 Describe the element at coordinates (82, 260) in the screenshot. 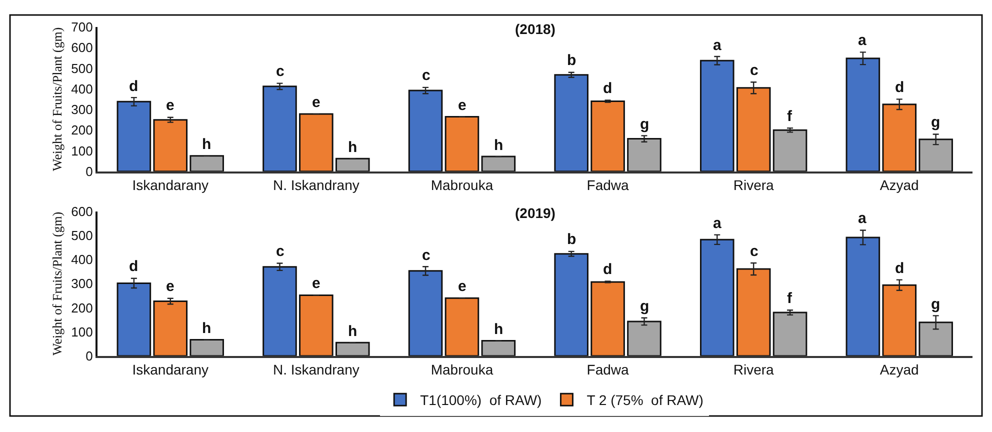

I see `y-tick-label: 400` at that location.